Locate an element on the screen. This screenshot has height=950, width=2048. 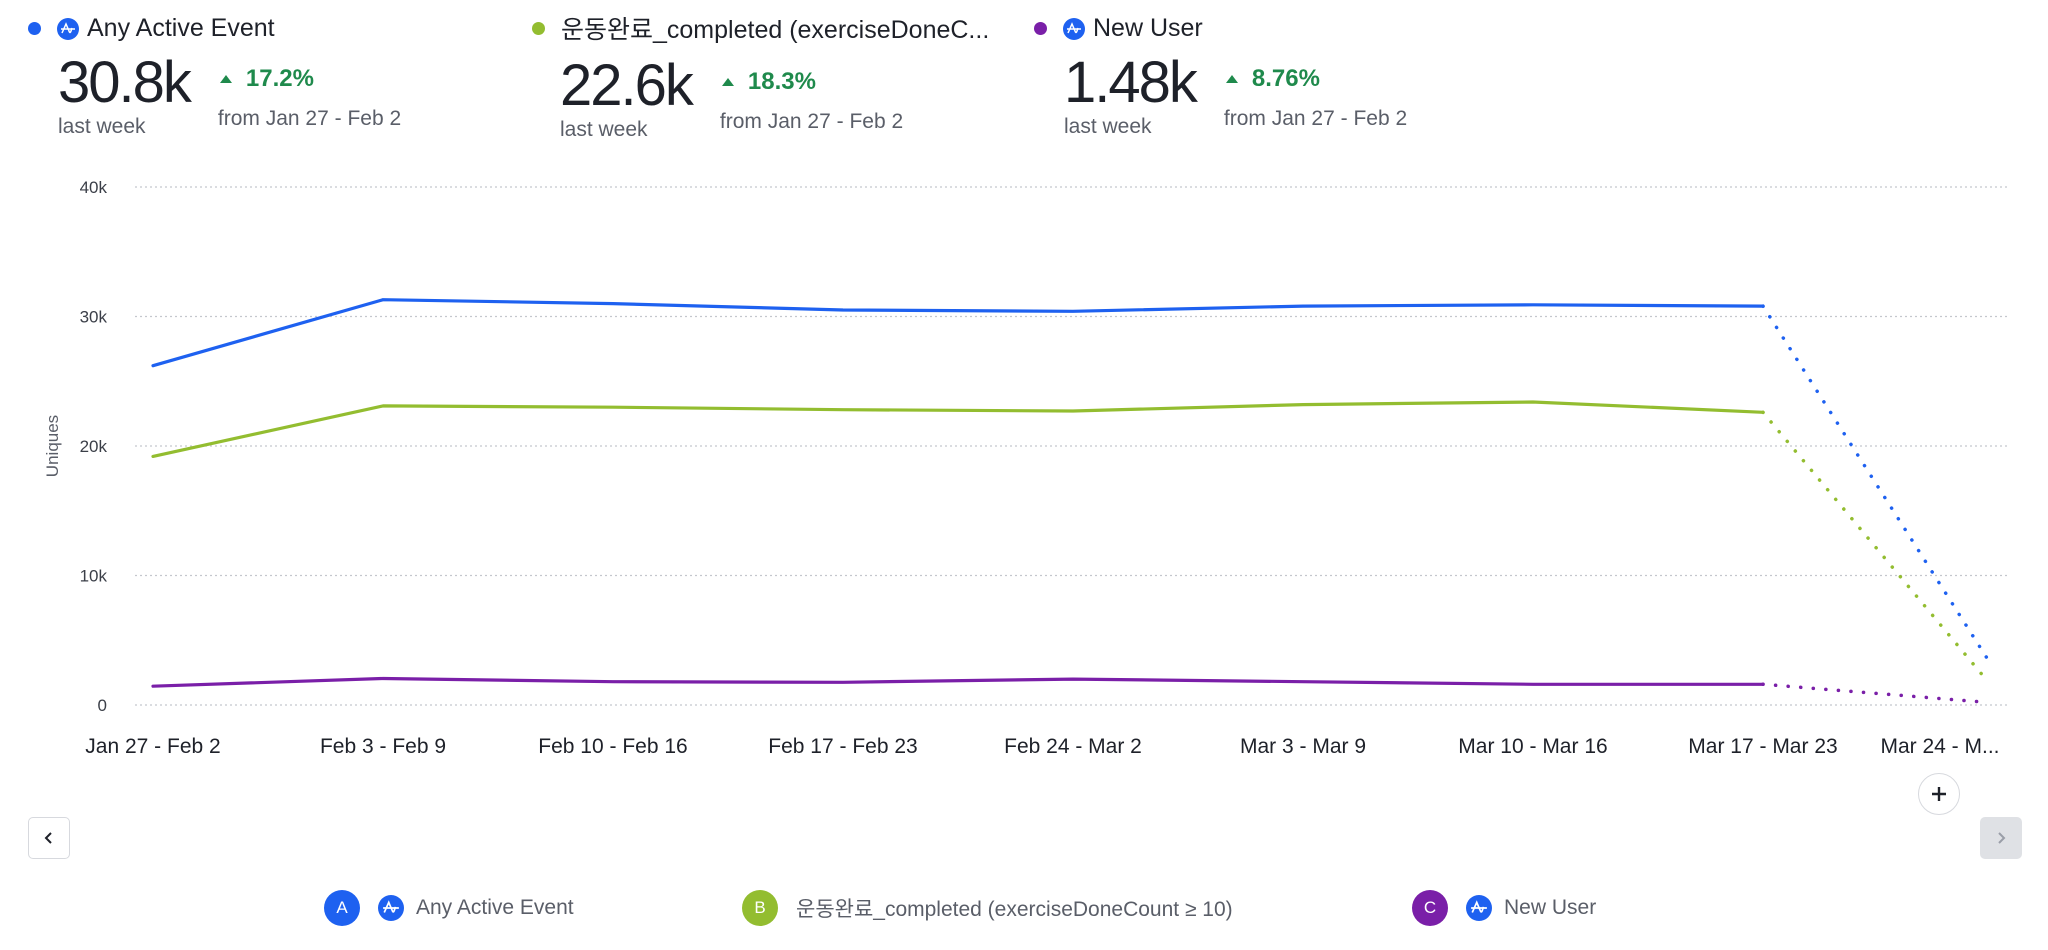
kpi-value: 30.8k is located at coordinates (125, 82).